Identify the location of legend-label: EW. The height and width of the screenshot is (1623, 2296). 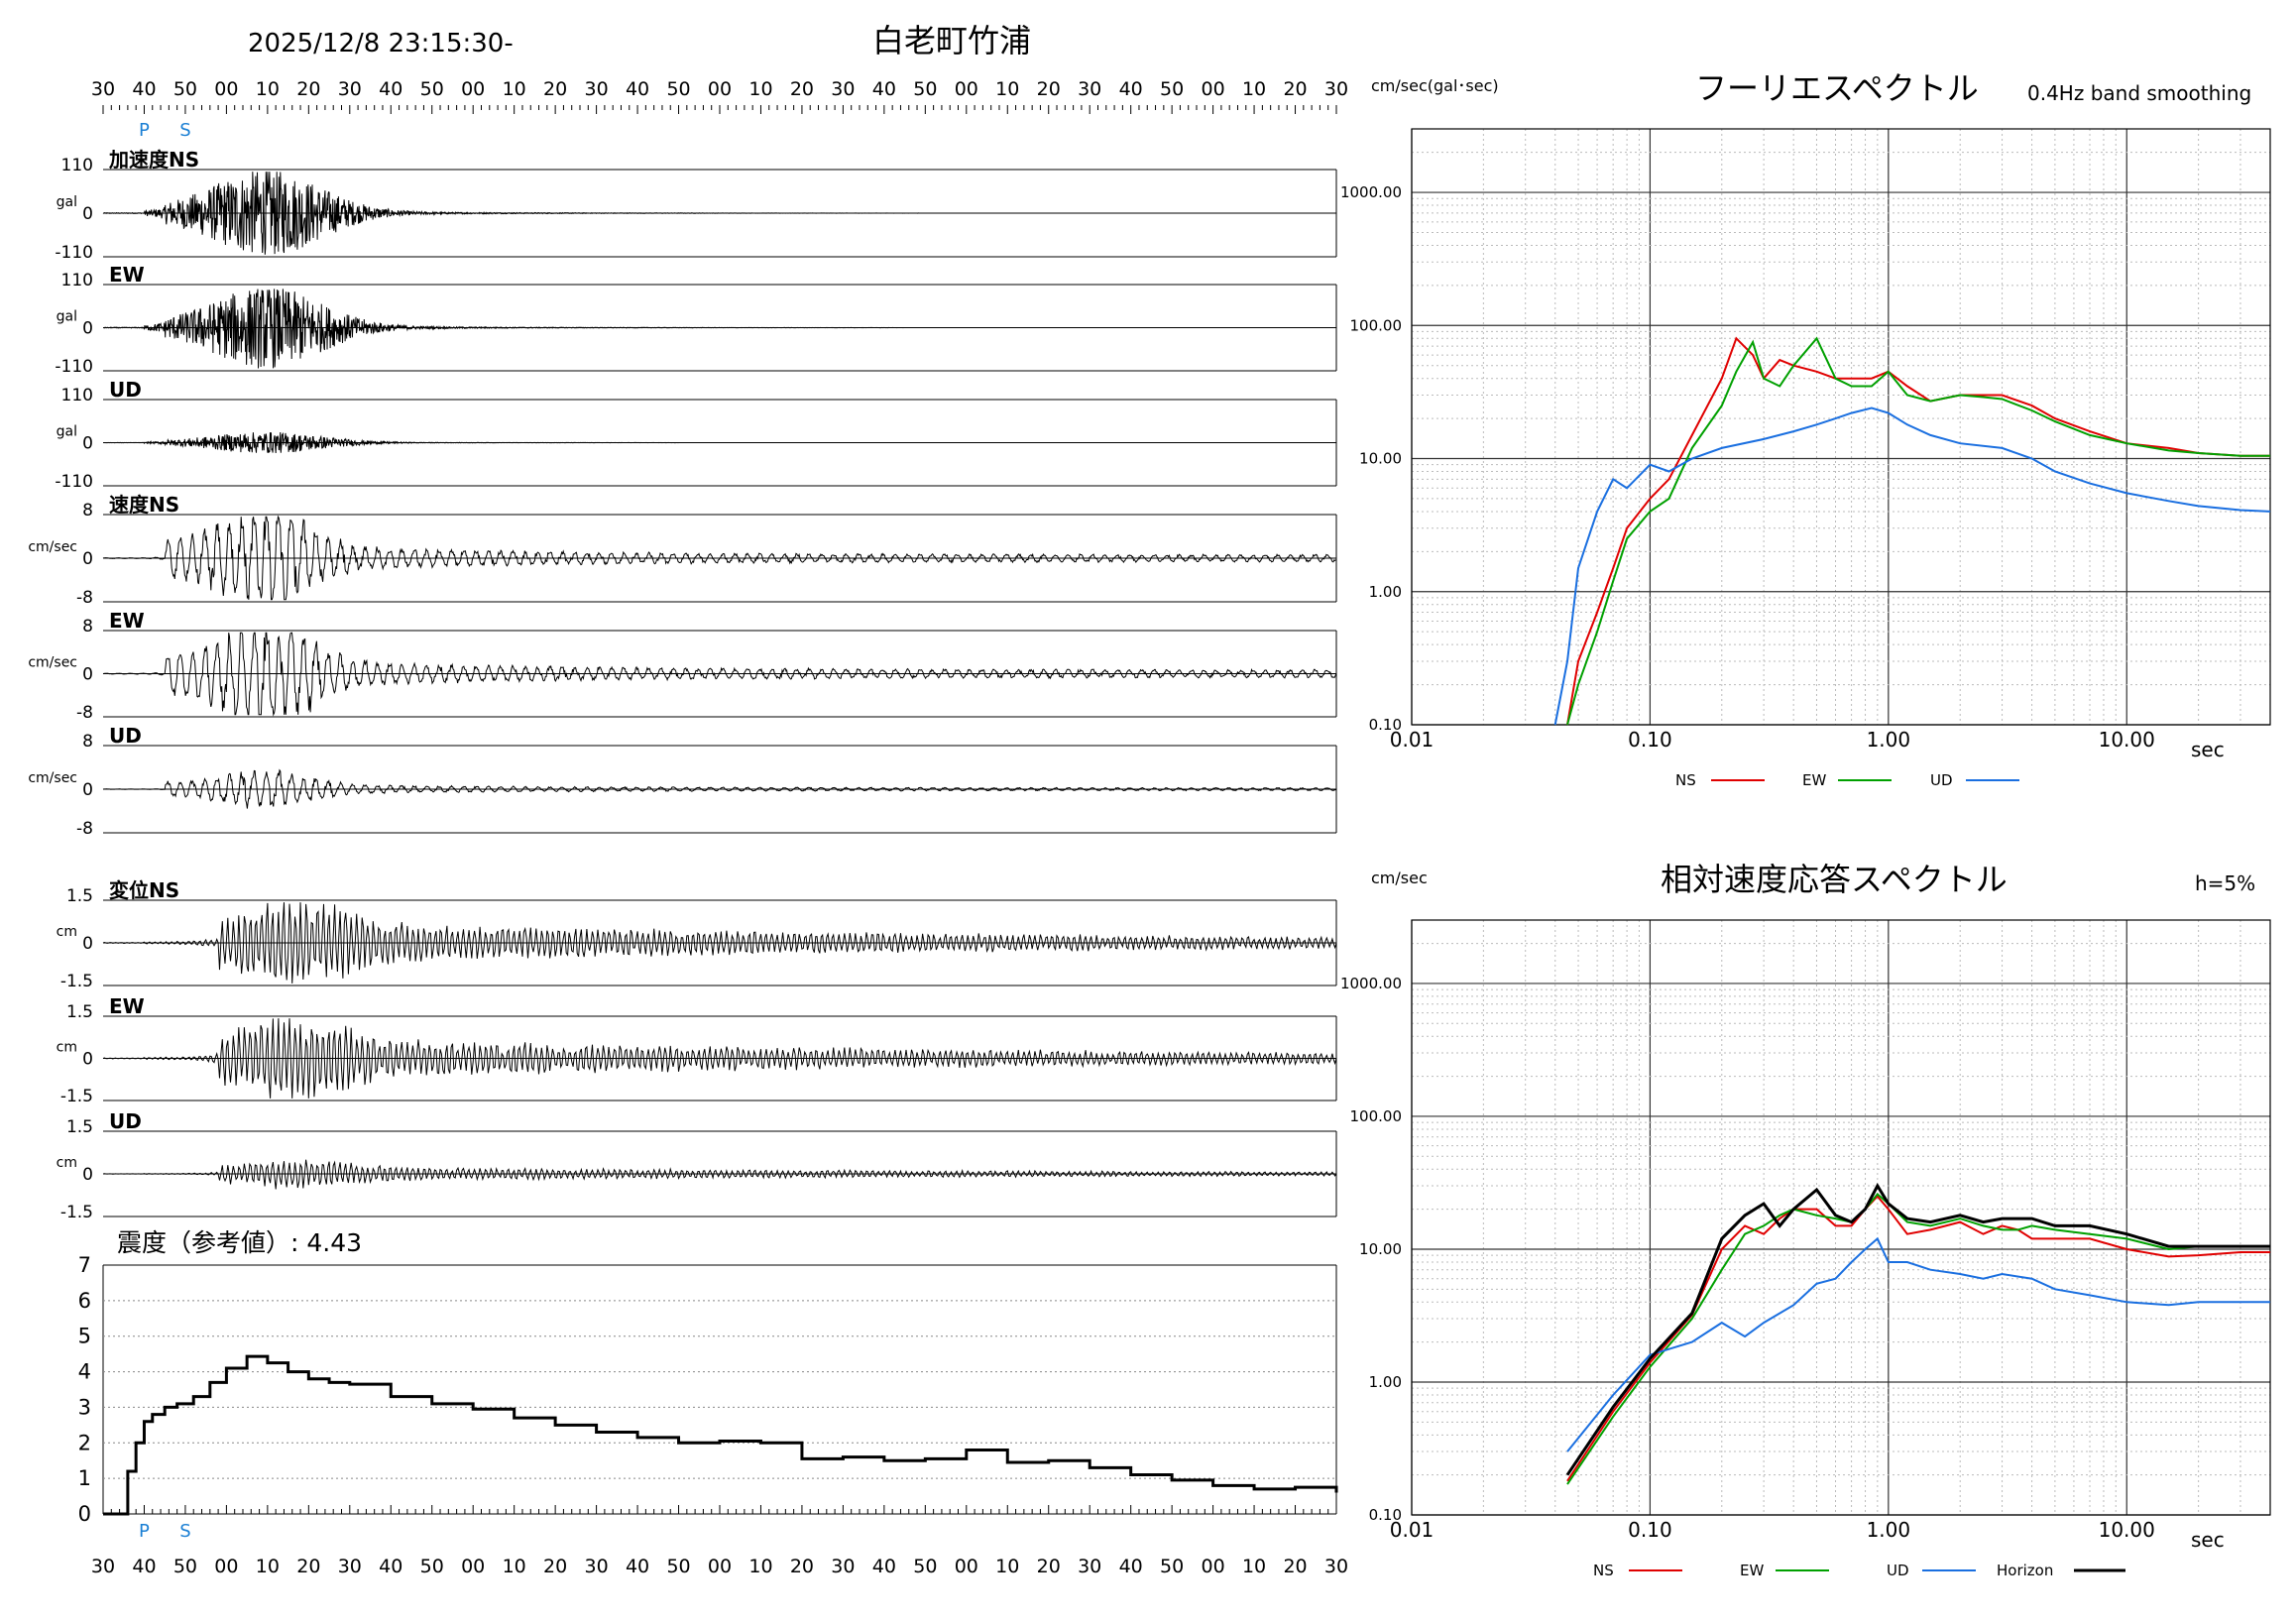
(1752, 1570).